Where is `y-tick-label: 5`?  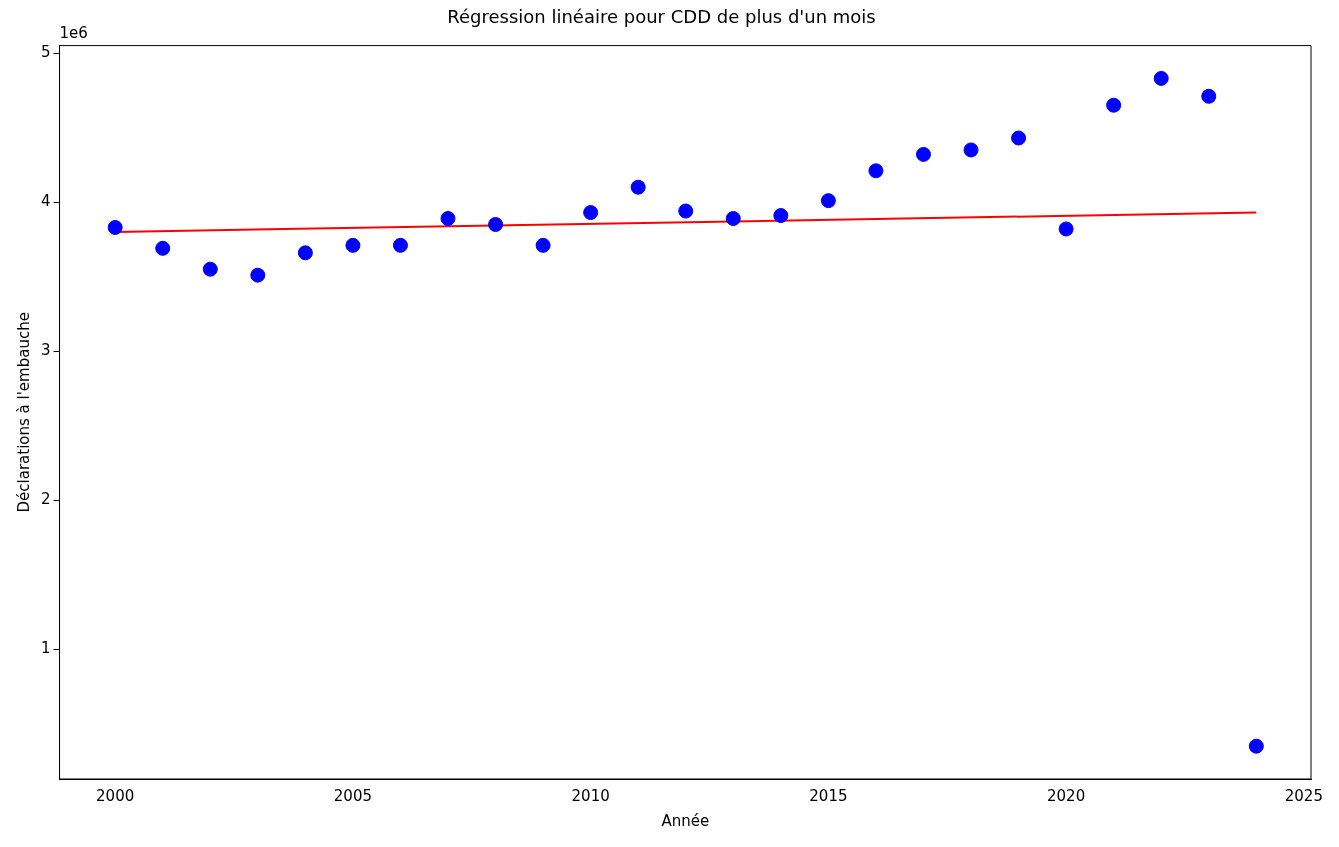 y-tick-label: 5 is located at coordinates (46, 51).